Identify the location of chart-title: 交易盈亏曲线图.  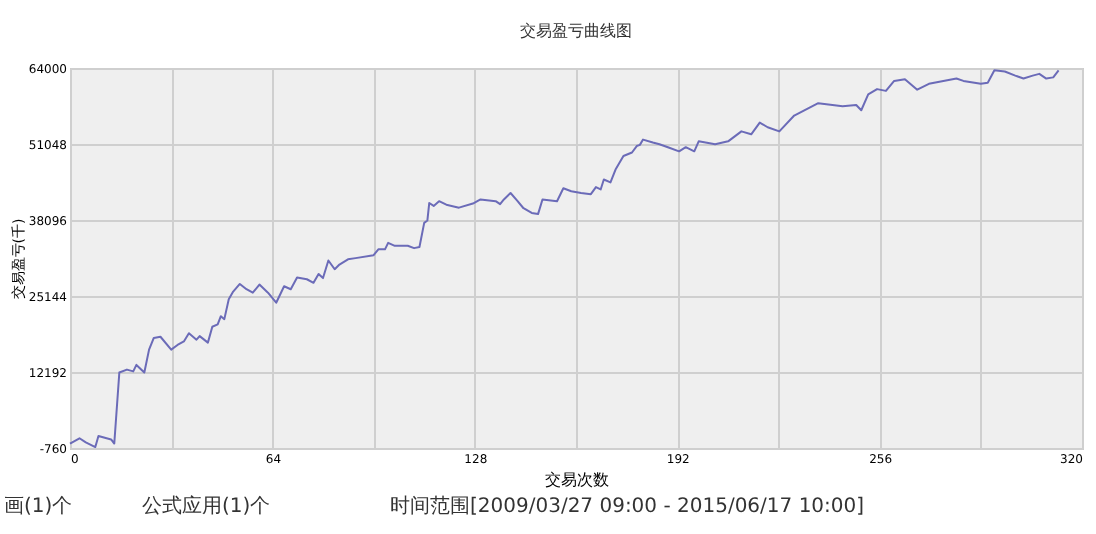
(576, 31).